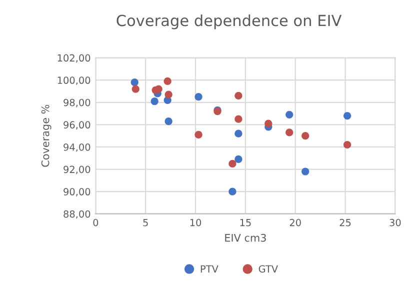 The height and width of the screenshot is (289, 416). I want to click on chart-title: Coverage dependence on EIV, so click(229, 22).